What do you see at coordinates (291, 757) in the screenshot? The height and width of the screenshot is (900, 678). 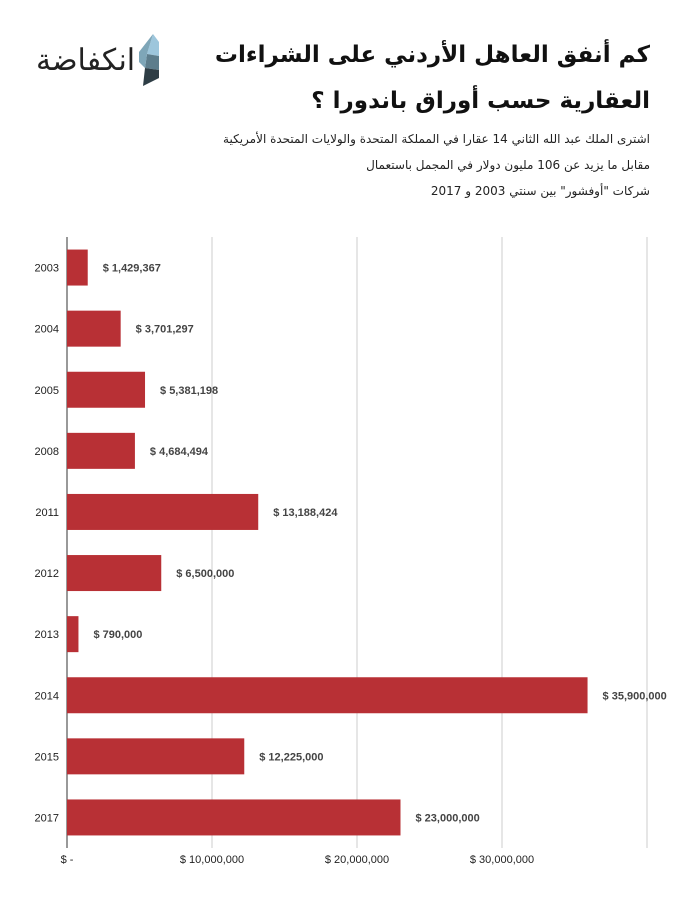 I see `data-label: $ 12,225,000` at bounding box center [291, 757].